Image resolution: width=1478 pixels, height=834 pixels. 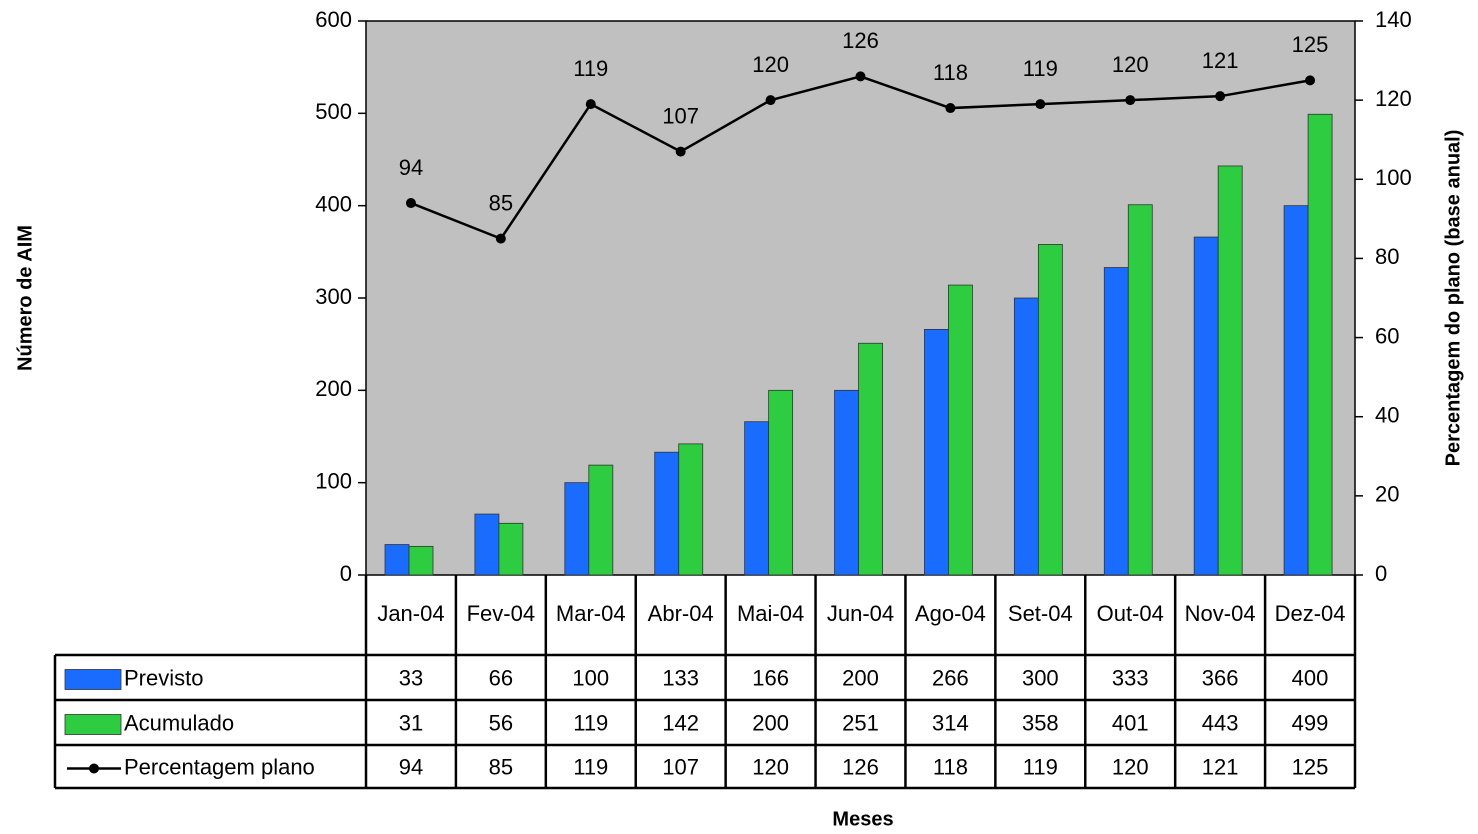 I want to click on y-tick-label: 300, so click(x=333, y=296).